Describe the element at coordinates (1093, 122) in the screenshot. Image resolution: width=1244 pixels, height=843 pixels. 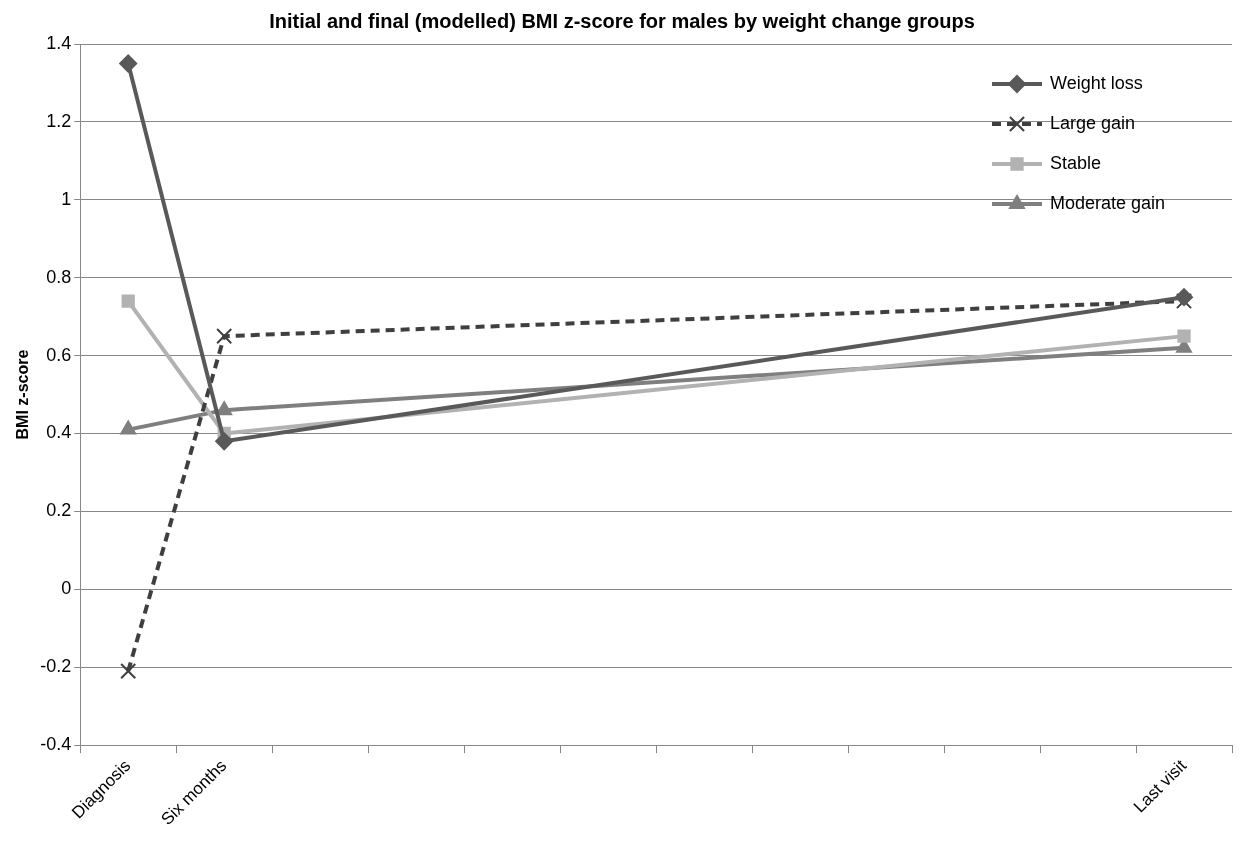
I see `legend-label: Large gain` at that location.